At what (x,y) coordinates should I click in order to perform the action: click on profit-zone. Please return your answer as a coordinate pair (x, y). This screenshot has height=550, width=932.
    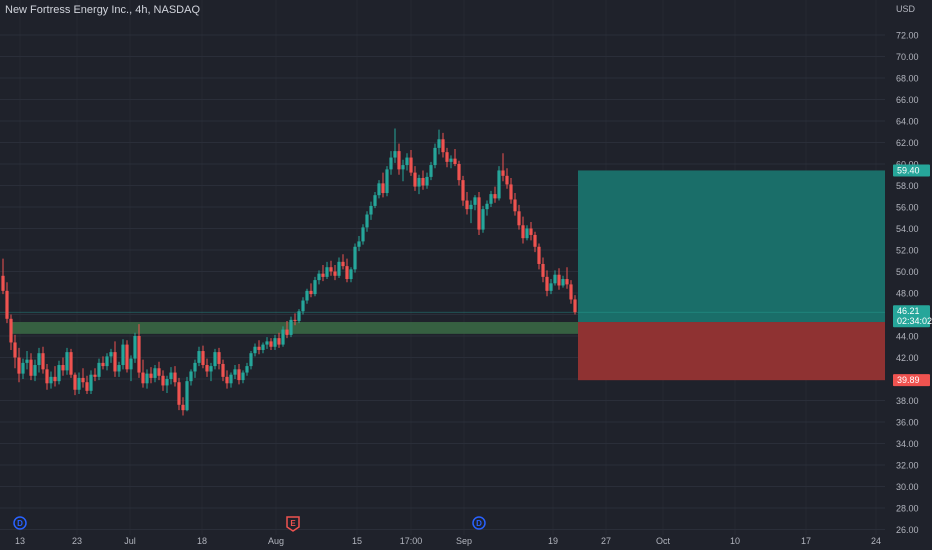
    Looking at the image, I should click on (731, 246).